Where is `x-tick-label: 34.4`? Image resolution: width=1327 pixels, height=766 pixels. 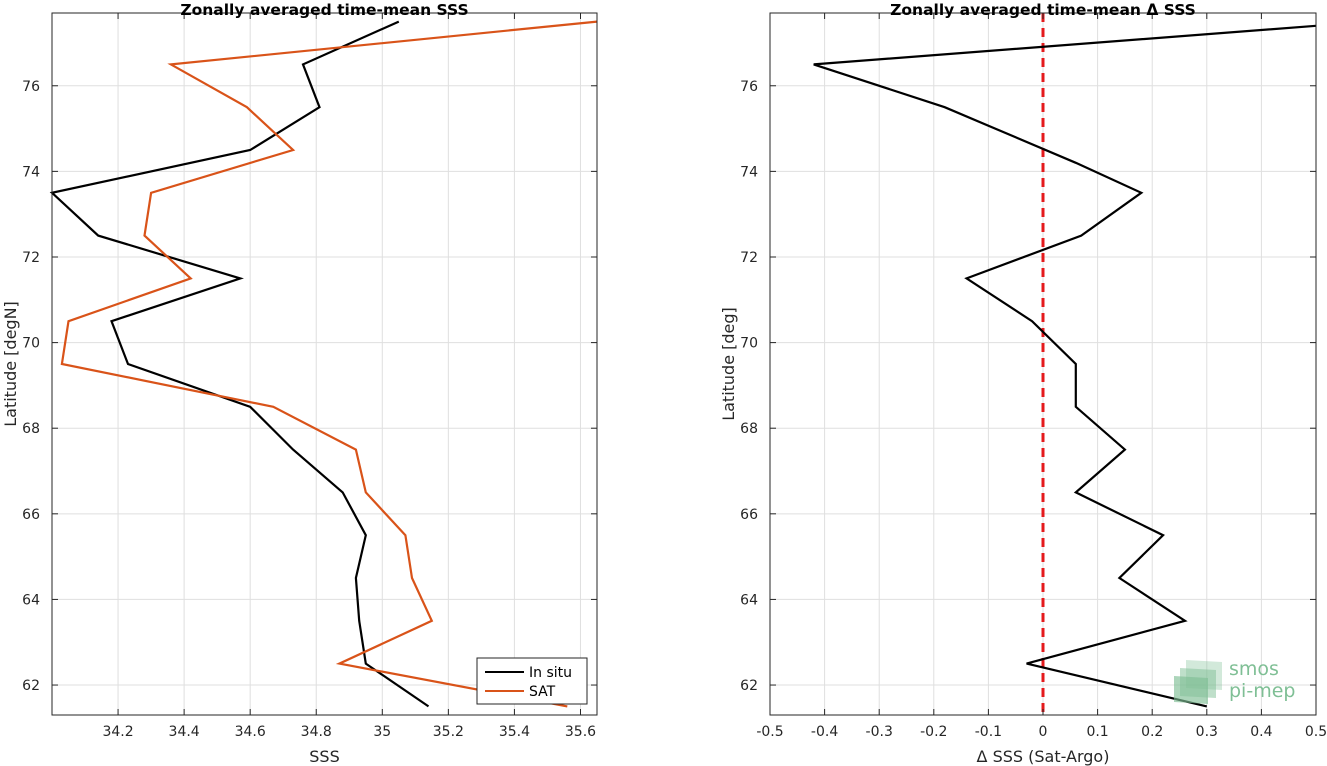 x-tick-label: 34.4 is located at coordinates (184, 732).